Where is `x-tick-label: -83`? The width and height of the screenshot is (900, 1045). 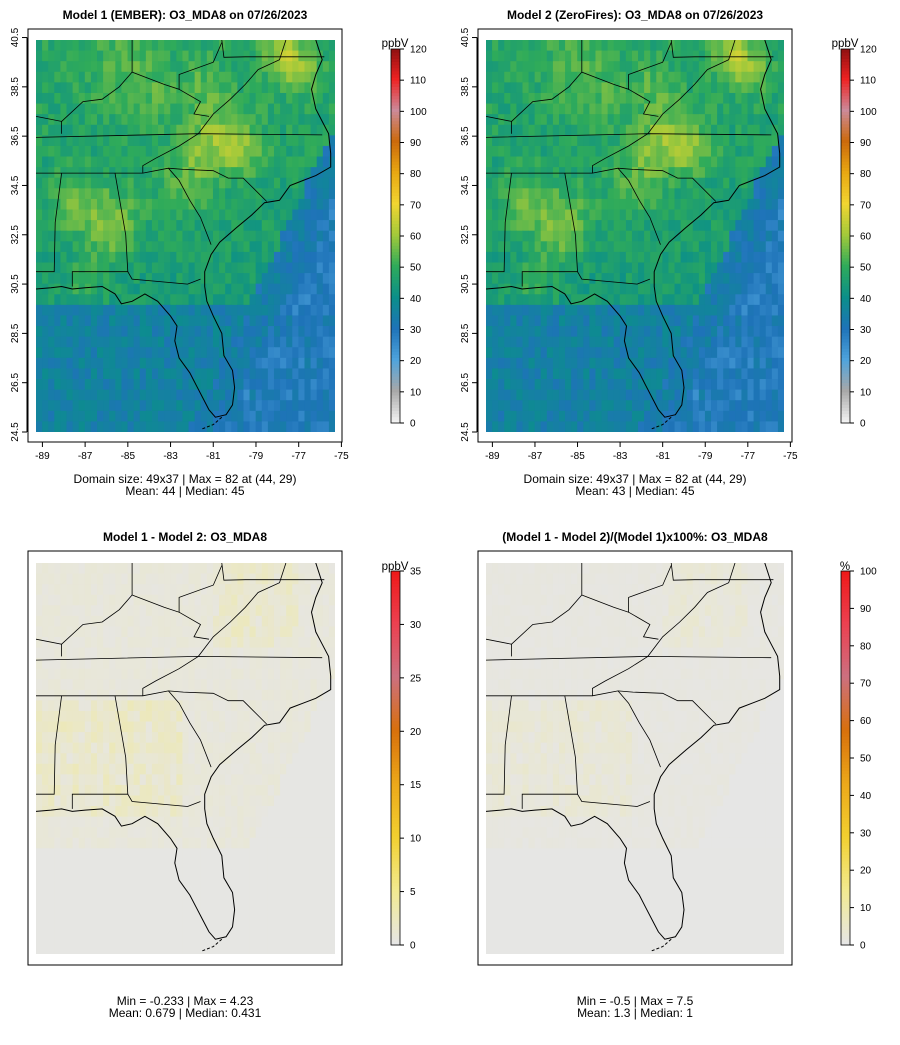 x-tick-label: -83 is located at coordinates (170, 456).